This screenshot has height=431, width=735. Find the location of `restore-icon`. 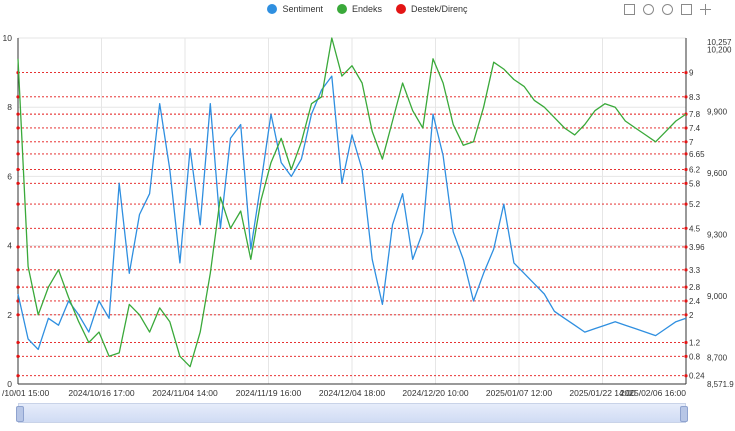

restore-icon is located at coordinates (667, 9).